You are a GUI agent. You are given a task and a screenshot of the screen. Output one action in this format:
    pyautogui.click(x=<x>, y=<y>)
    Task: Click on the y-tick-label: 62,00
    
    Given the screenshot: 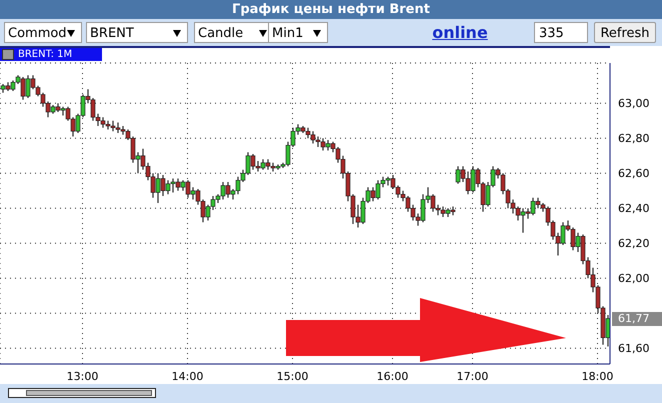 What is the action you would take?
    pyautogui.click(x=634, y=279)
    